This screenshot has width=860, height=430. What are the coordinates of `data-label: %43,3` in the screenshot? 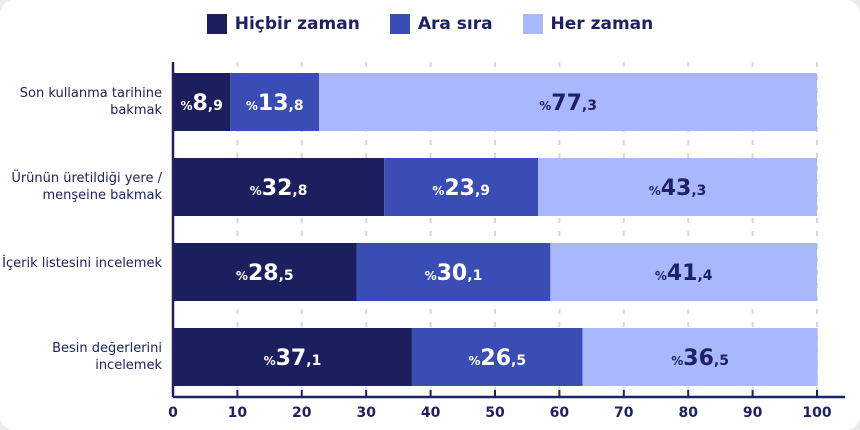 It's located at (678, 188).